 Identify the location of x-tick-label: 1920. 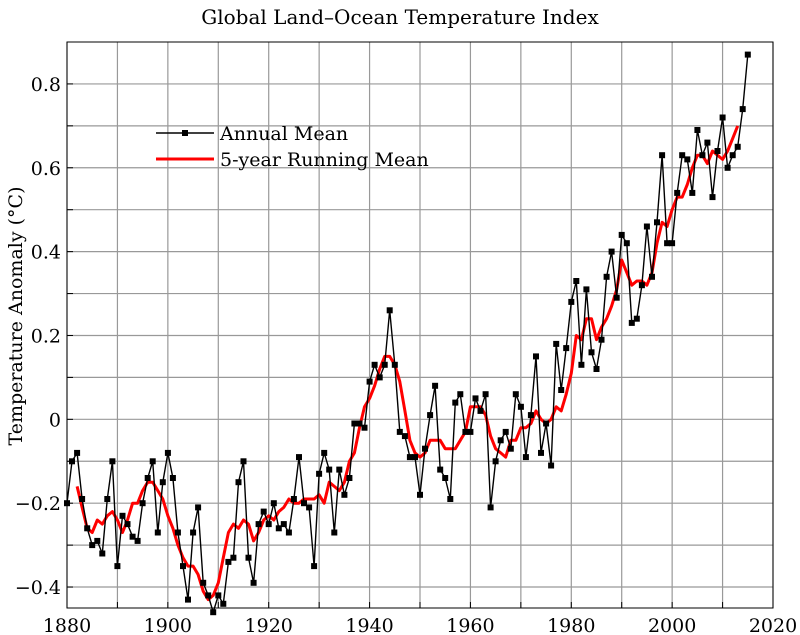
(269, 625).